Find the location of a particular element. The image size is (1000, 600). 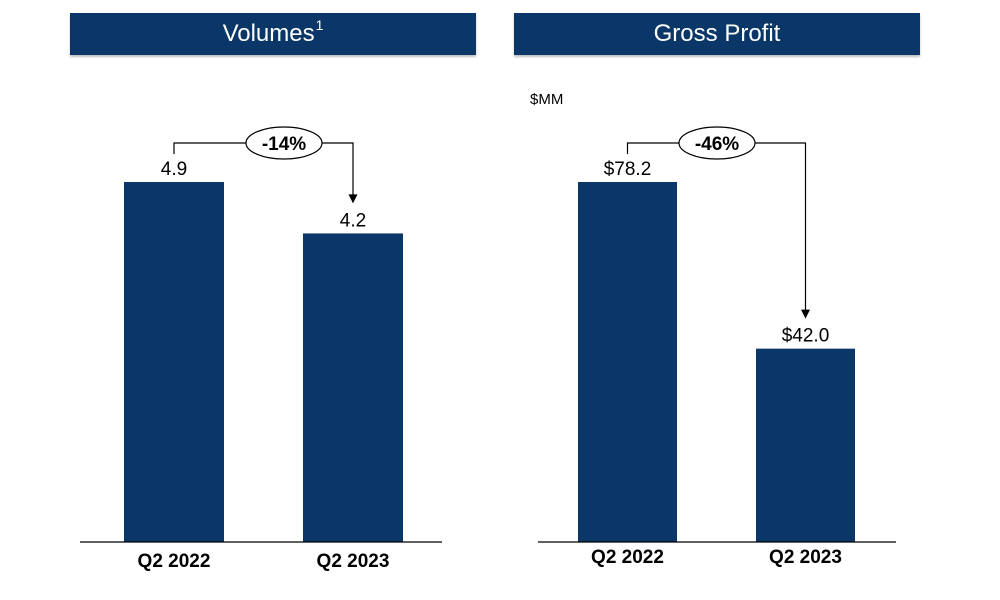

change-percent-label: -46% is located at coordinates (717, 144).